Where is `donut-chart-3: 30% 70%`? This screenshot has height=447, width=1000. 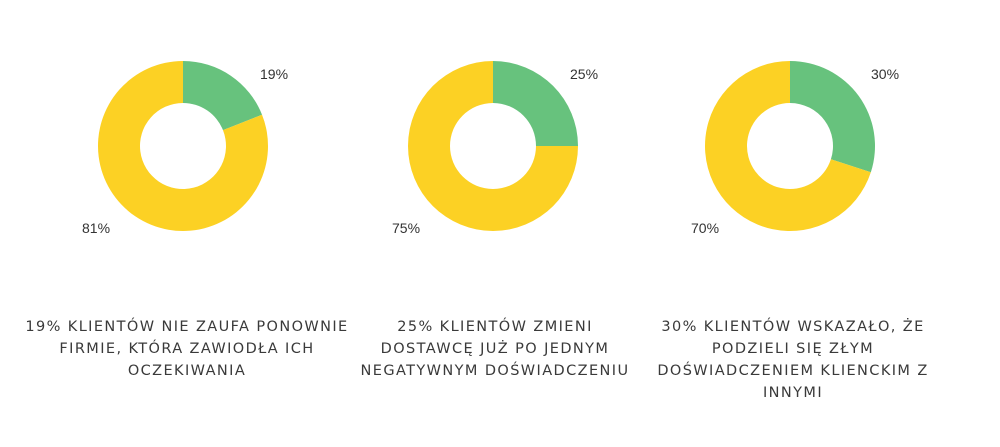
donut-chart-3: 30% 70% is located at coordinates (795, 148).